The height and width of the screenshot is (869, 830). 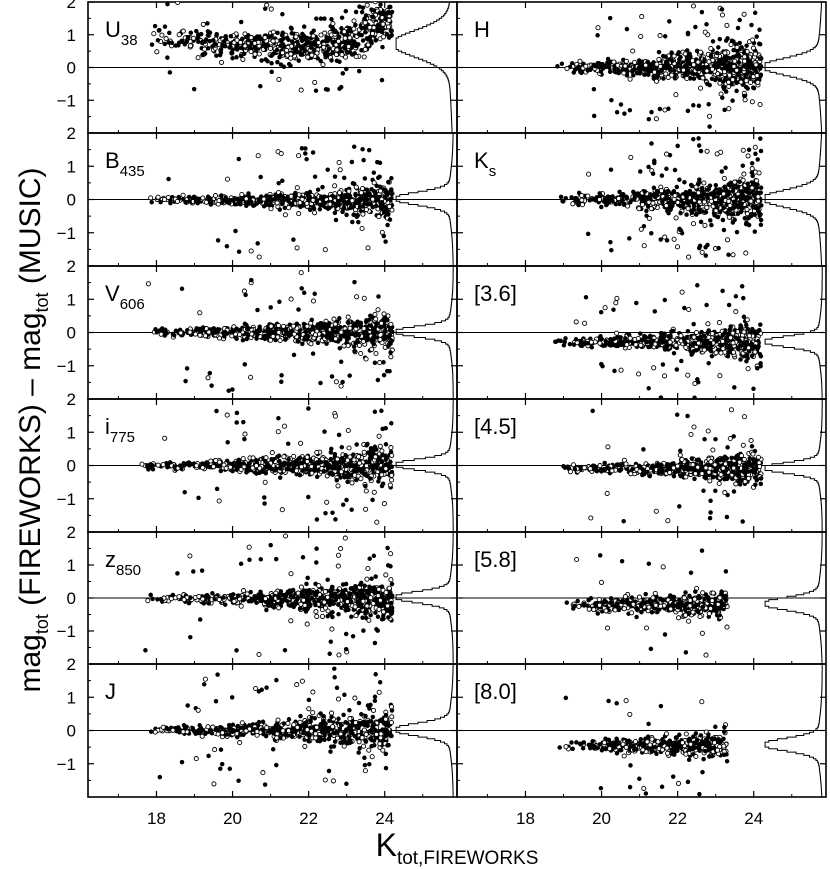 What do you see at coordinates (424, 199) in the screenshot?
I see `marginal-histogram` at bounding box center [424, 199].